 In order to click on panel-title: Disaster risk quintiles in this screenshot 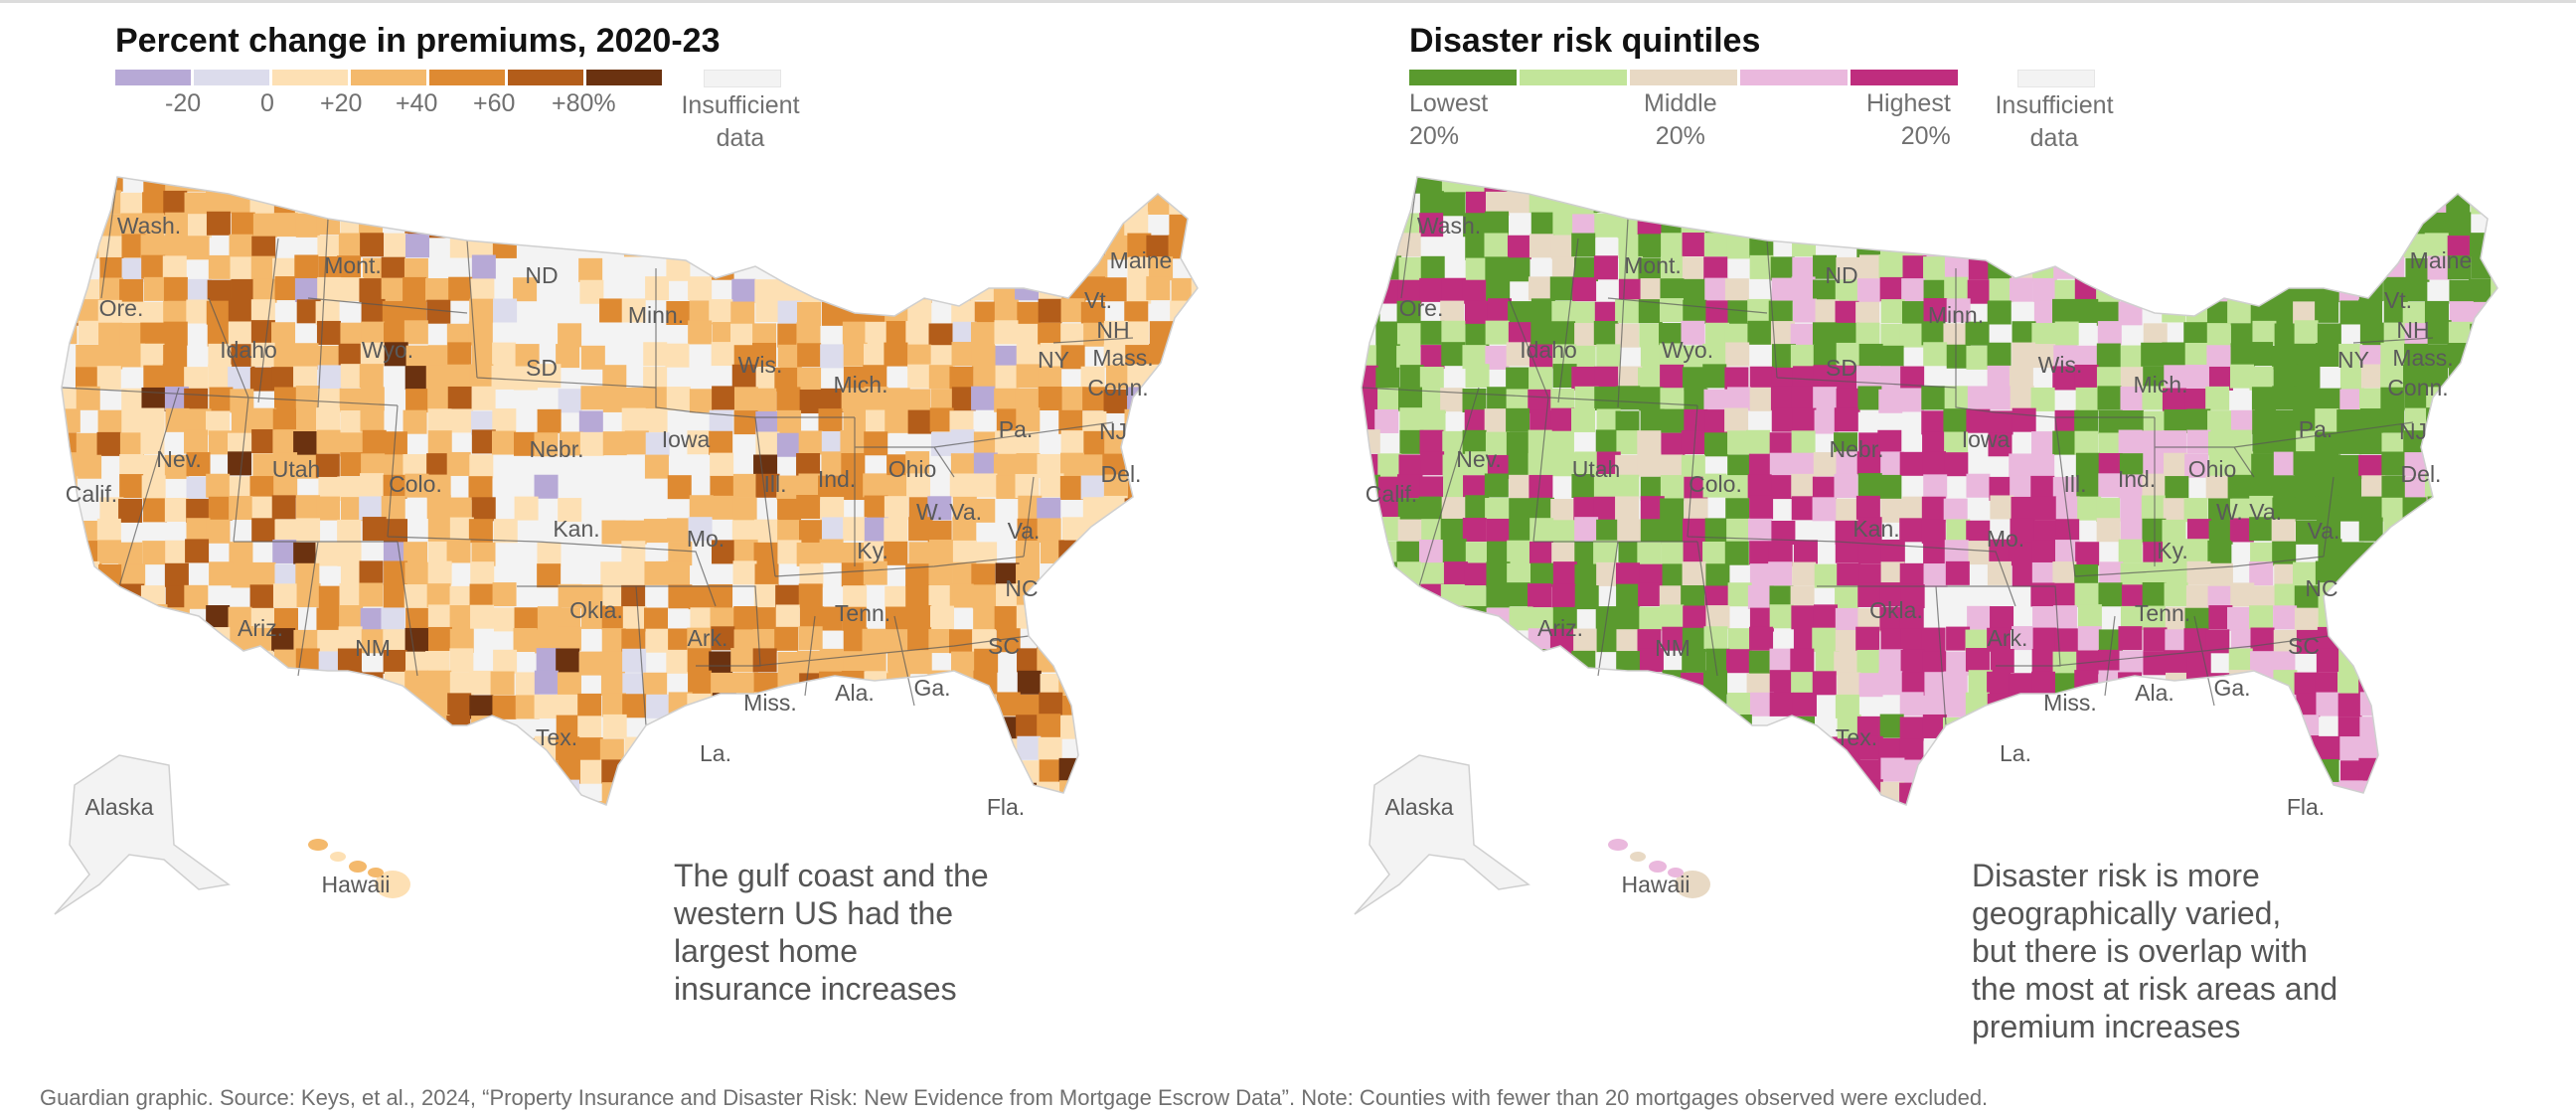, I will do `click(1585, 41)`.